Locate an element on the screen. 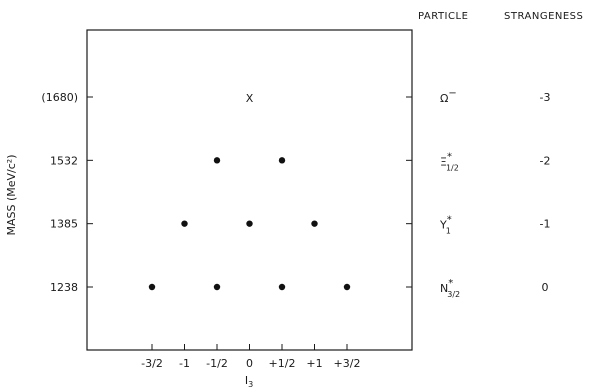 The image size is (605, 389). particle-name: Y is located at coordinates (443, 225).